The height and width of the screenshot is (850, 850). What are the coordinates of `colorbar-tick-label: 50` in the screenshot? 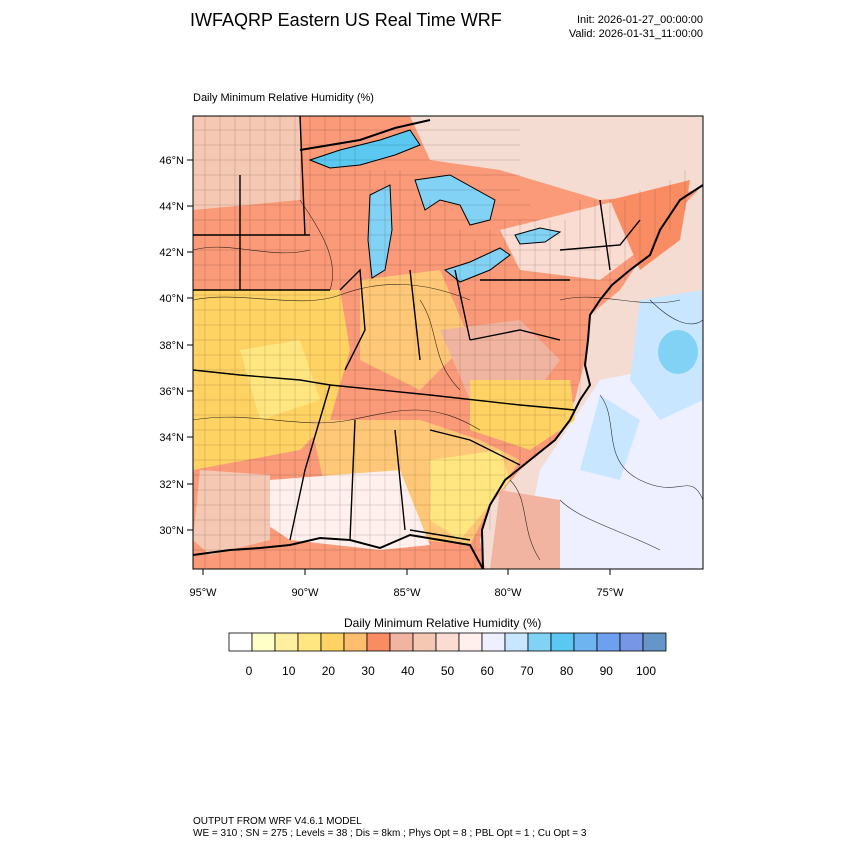 It's located at (448, 671).